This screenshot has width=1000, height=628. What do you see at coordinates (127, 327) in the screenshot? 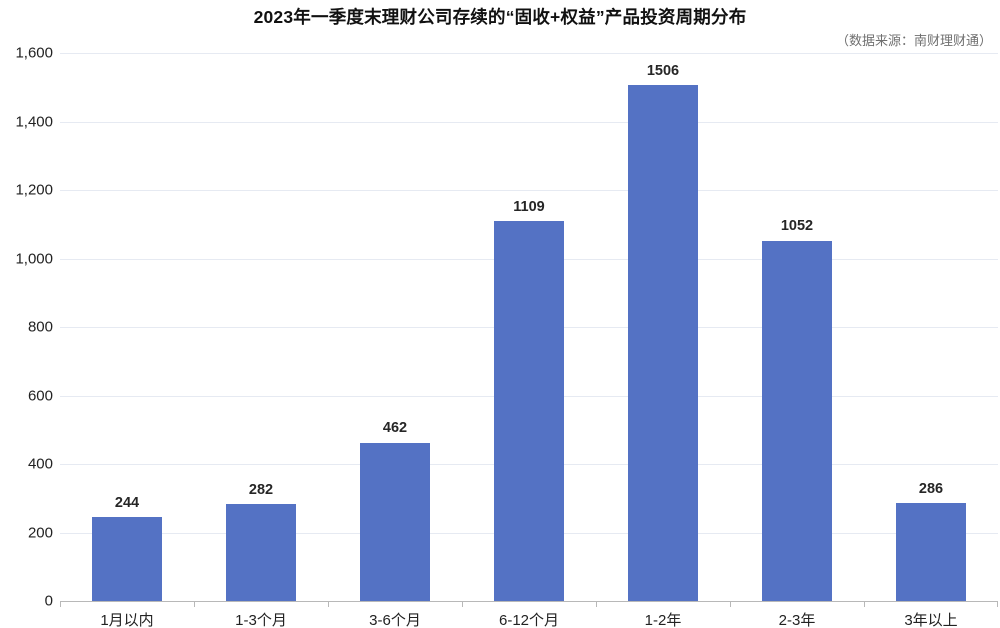
I see `bar-group: 244` at bounding box center [127, 327].